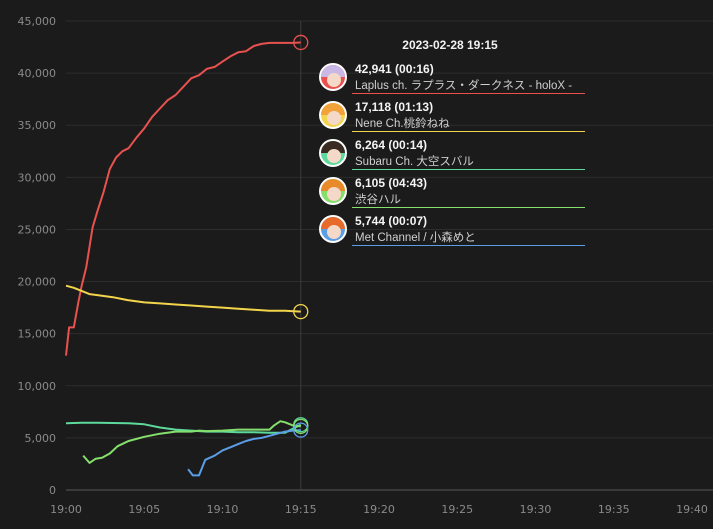 Image resolution: width=713 pixels, height=529 pixels. I want to click on y-tick-label: 30,000, so click(37, 177).